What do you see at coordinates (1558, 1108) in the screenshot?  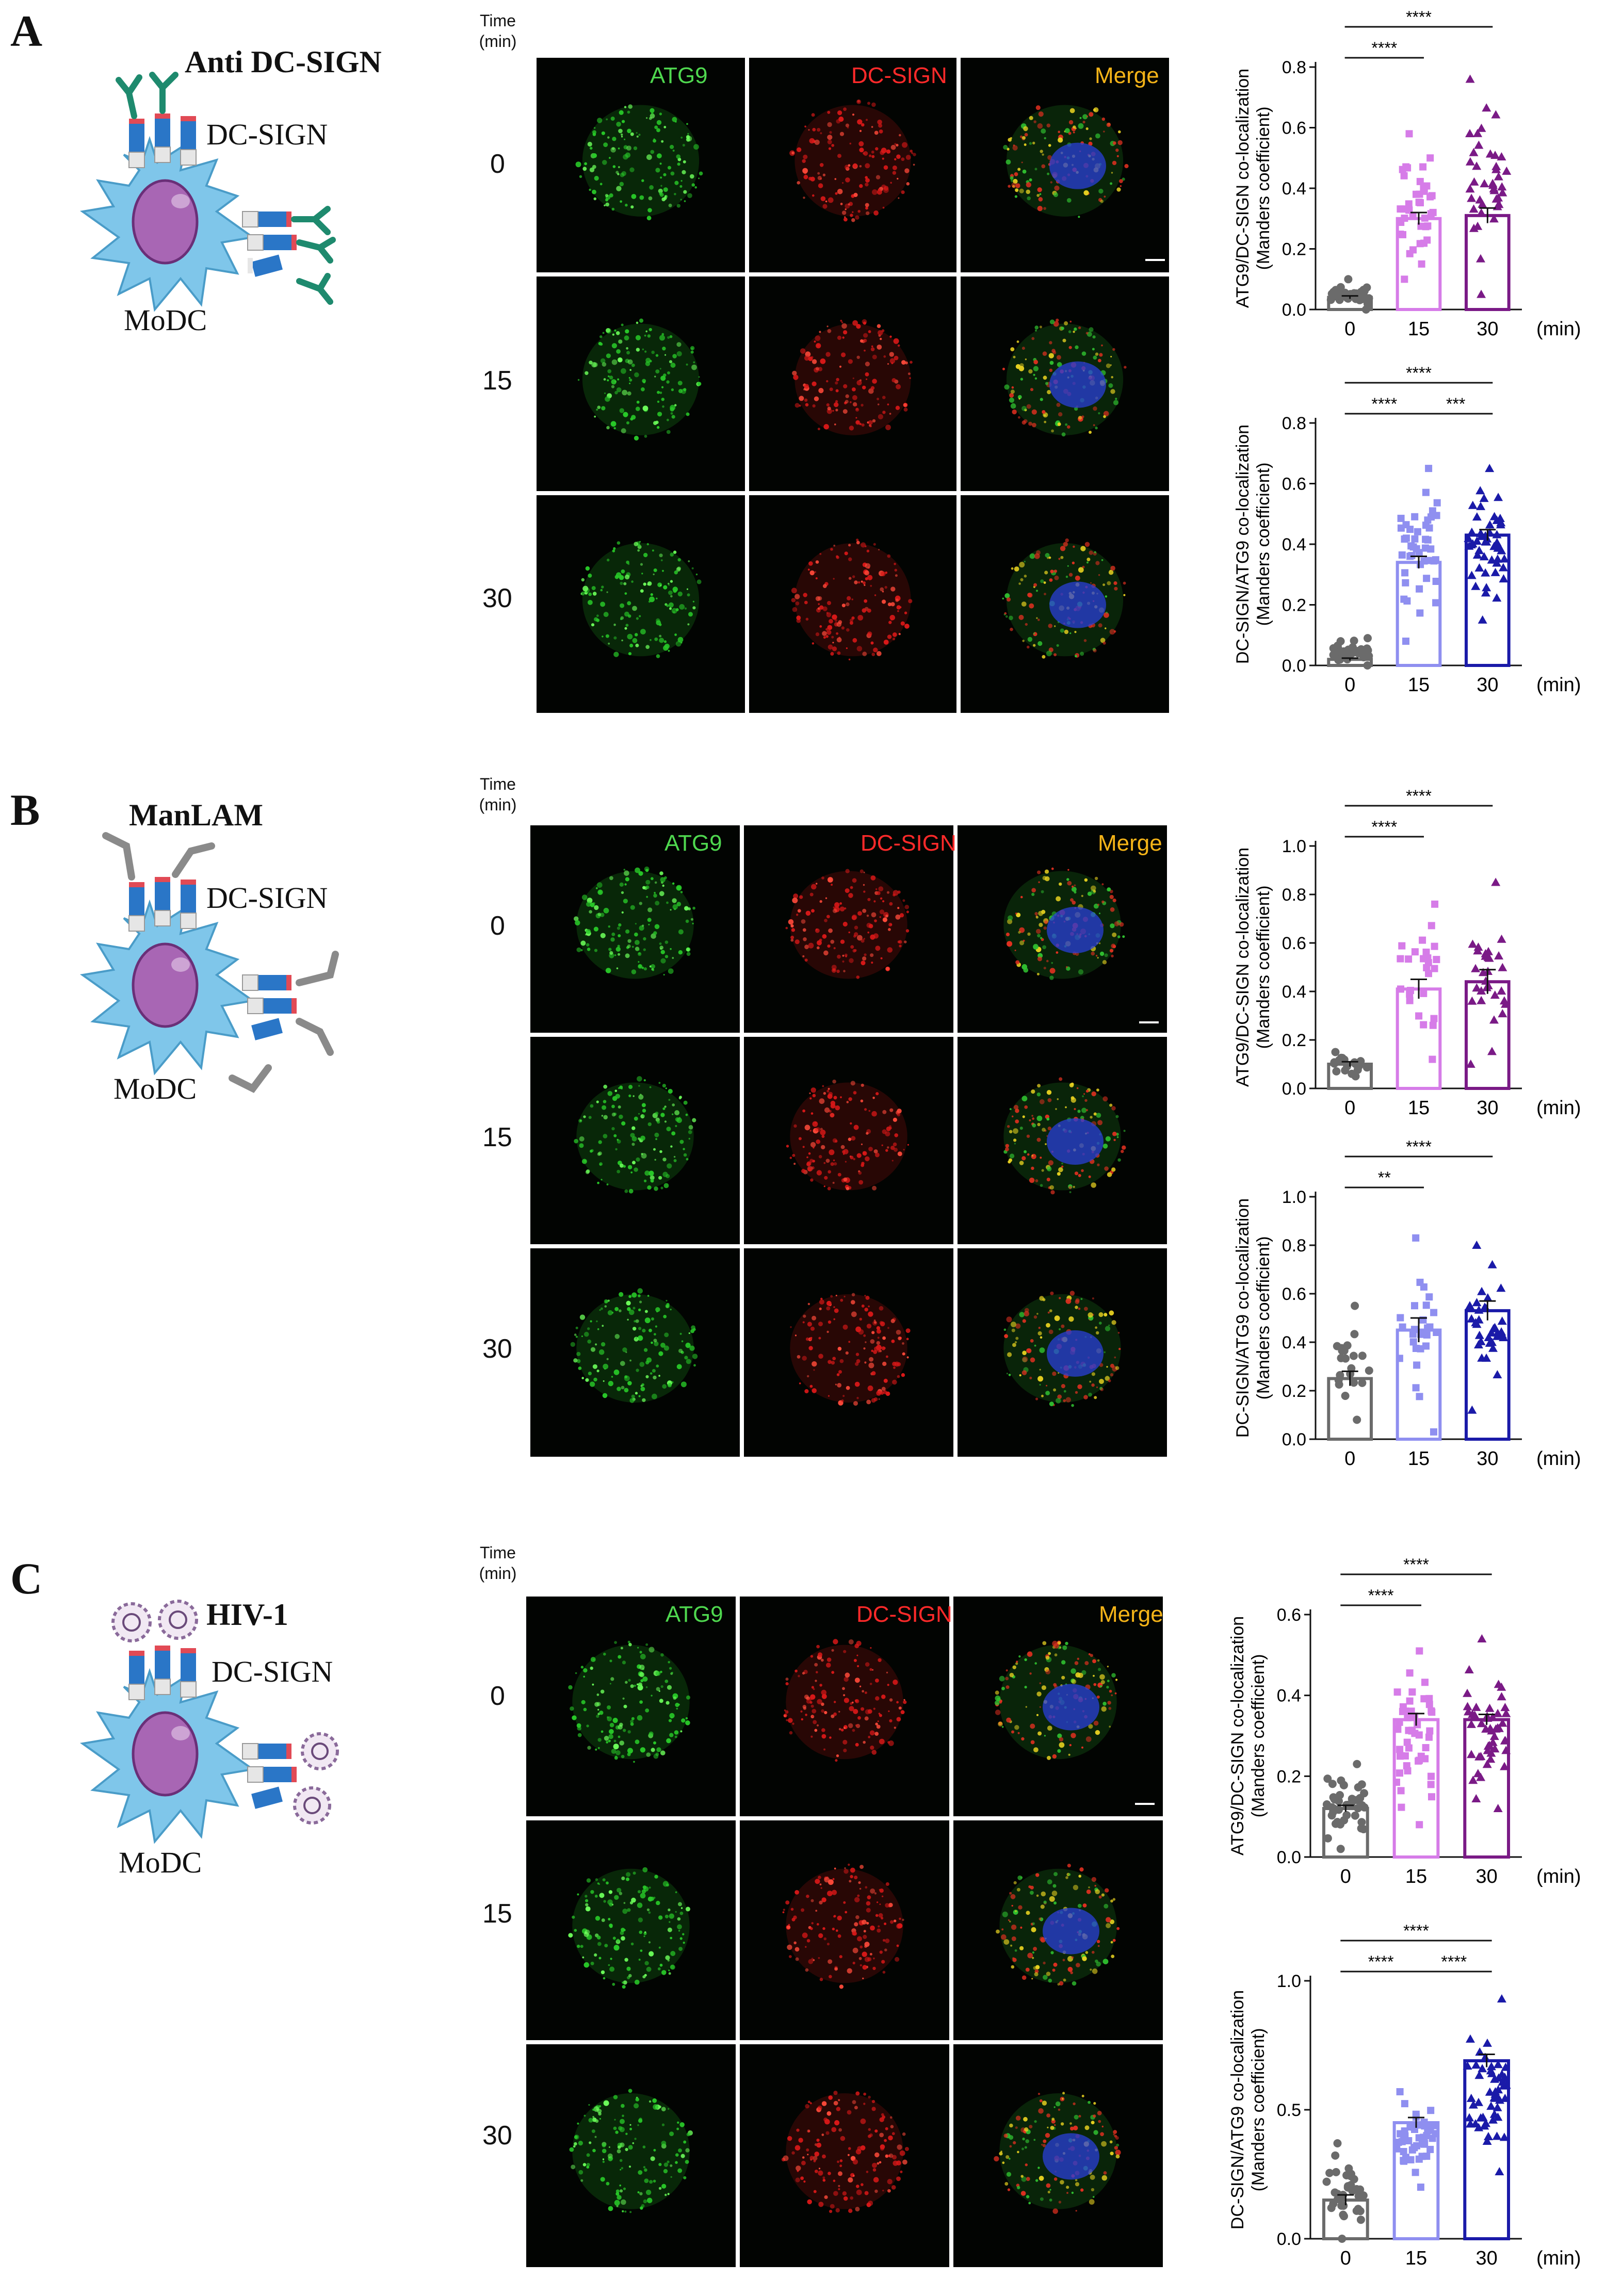 I see `x-unit-label: (min)` at bounding box center [1558, 1108].